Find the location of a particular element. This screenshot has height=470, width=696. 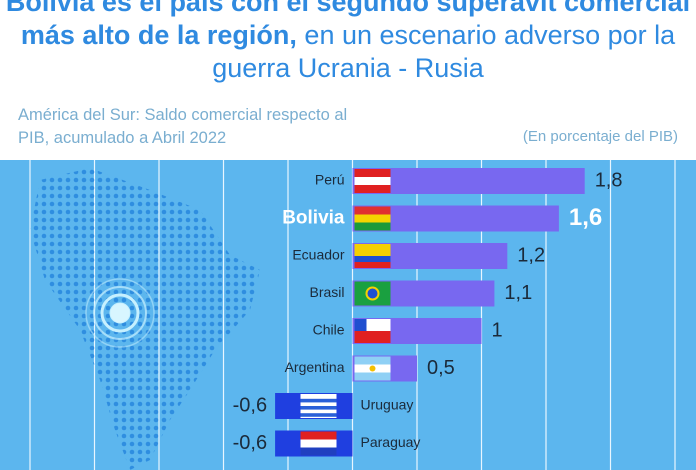

value-label: 1,6 is located at coordinates (585, 217).